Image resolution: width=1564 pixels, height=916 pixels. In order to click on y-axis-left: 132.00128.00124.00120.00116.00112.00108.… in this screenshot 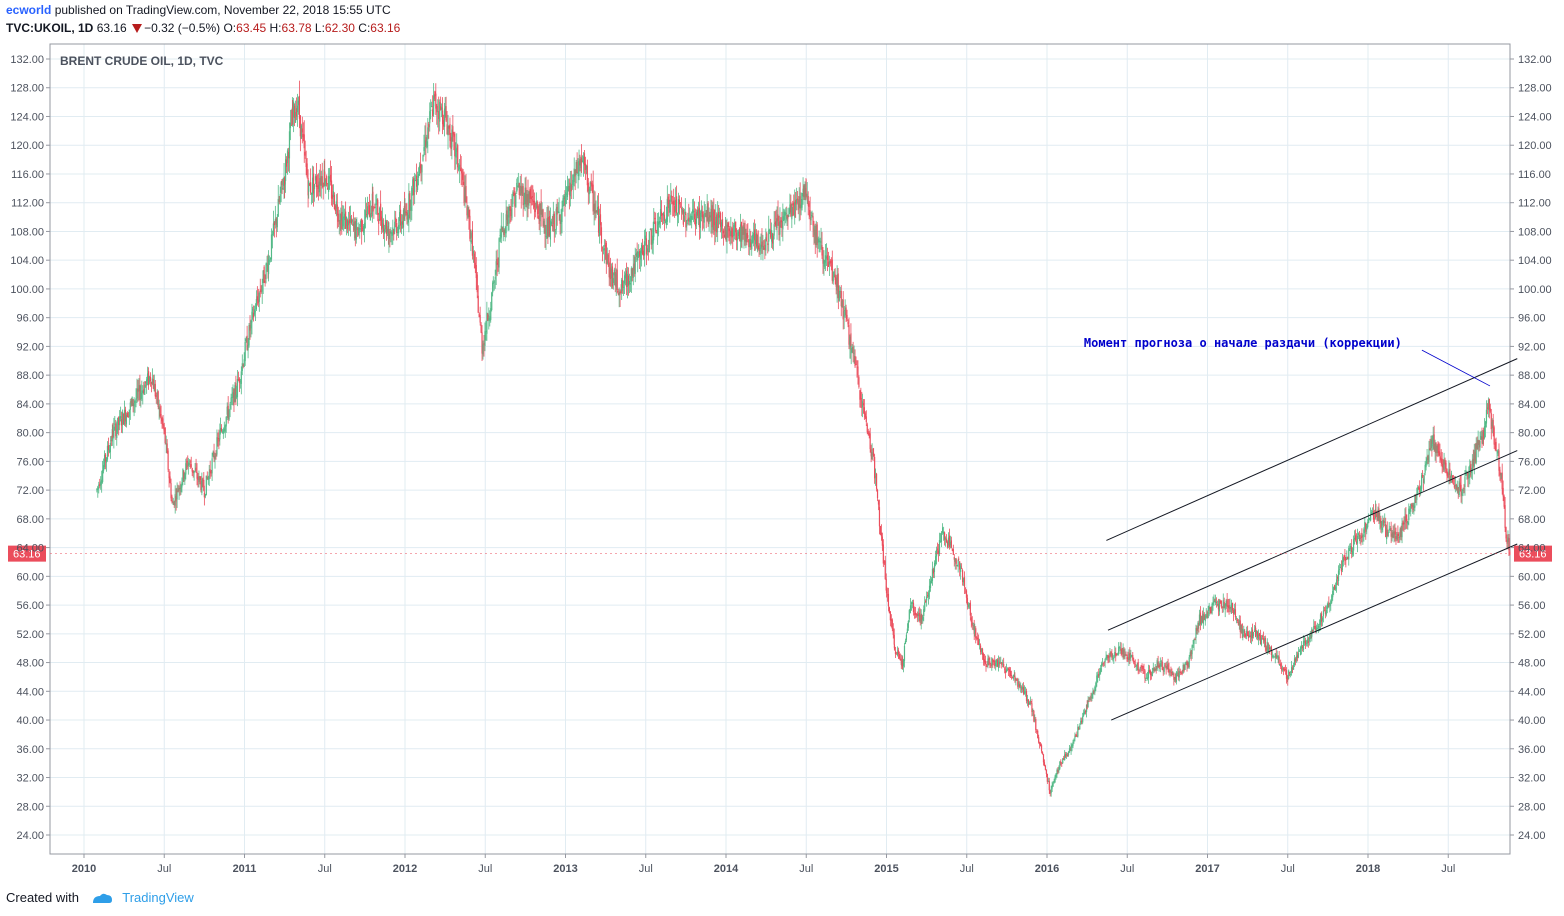, I will do `click(30, 448)`.